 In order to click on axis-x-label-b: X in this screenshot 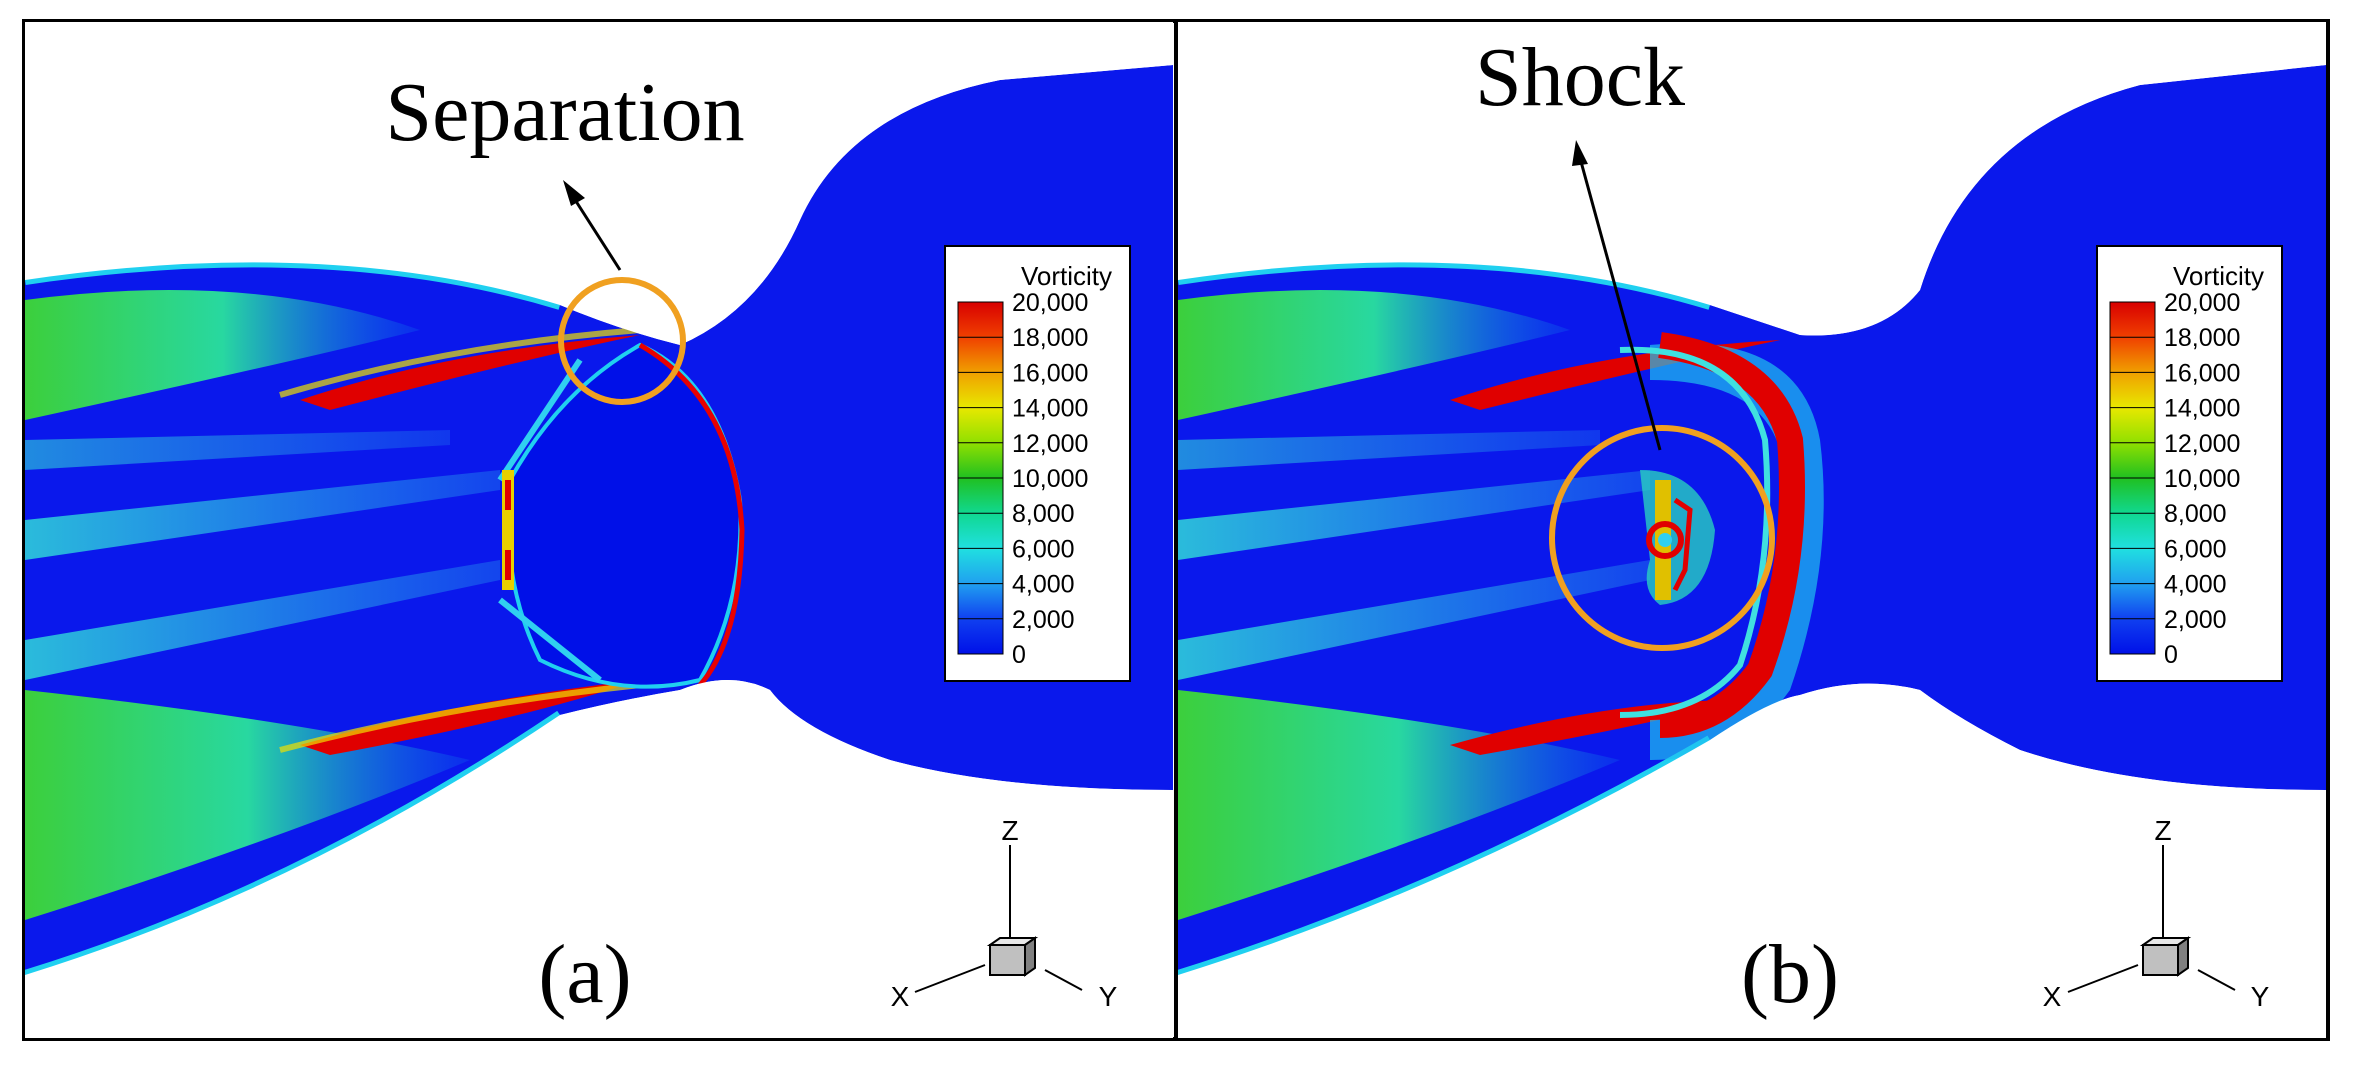, I will do `click(2052, 996)`.